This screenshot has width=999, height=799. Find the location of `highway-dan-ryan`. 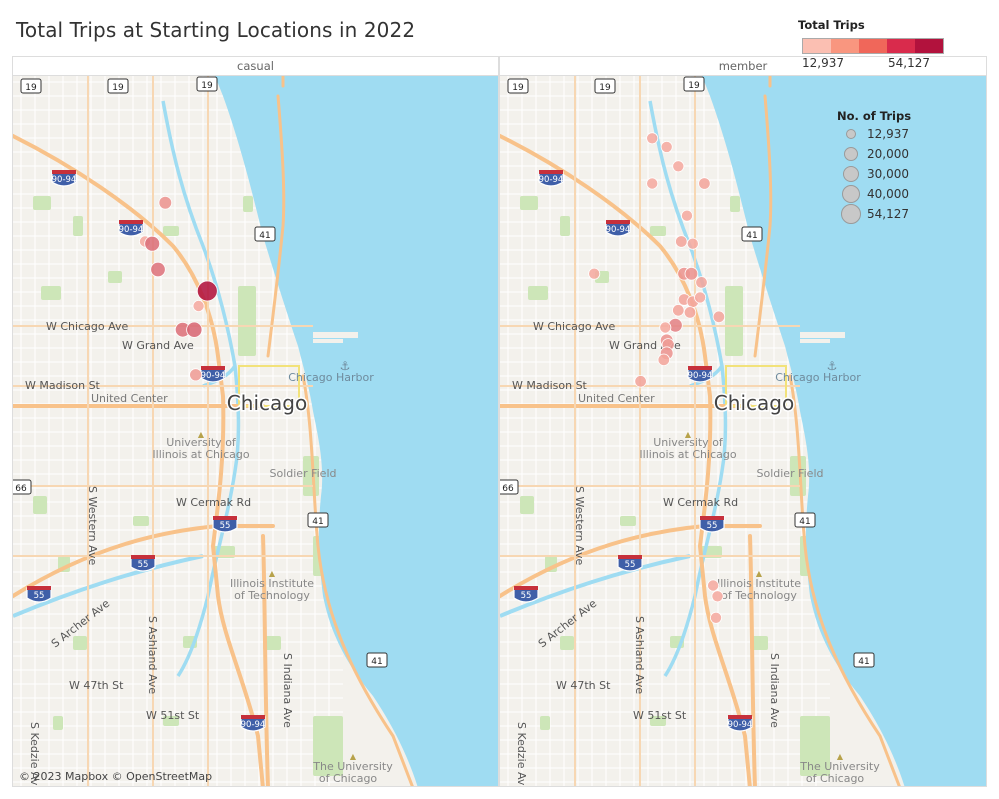

highway-dan-ryan is located at coordinates (265, 660).